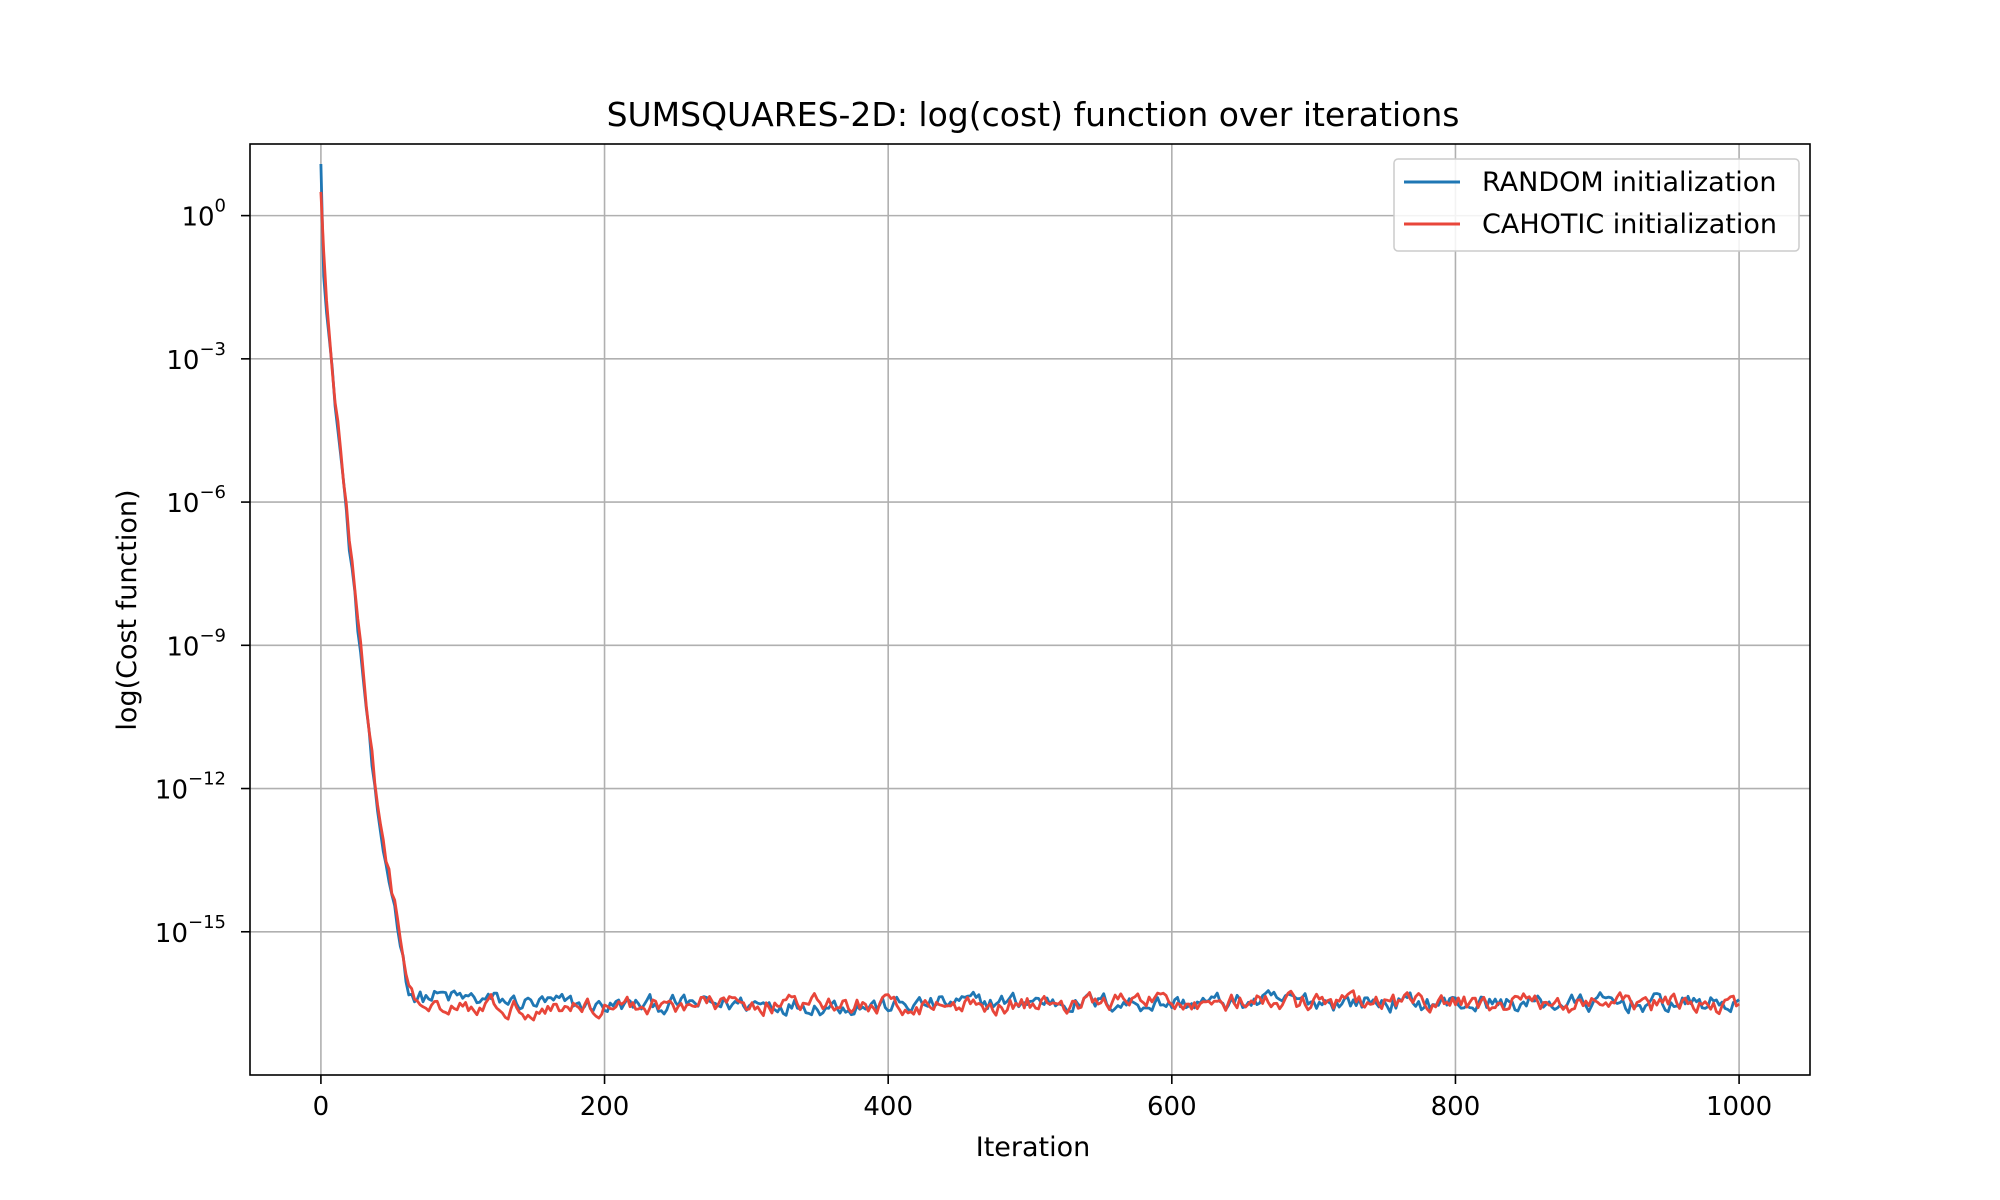  Describe the element at coordinates (1456, 1107) in the screenshot. I see `x-tick-label: 800` at that location.